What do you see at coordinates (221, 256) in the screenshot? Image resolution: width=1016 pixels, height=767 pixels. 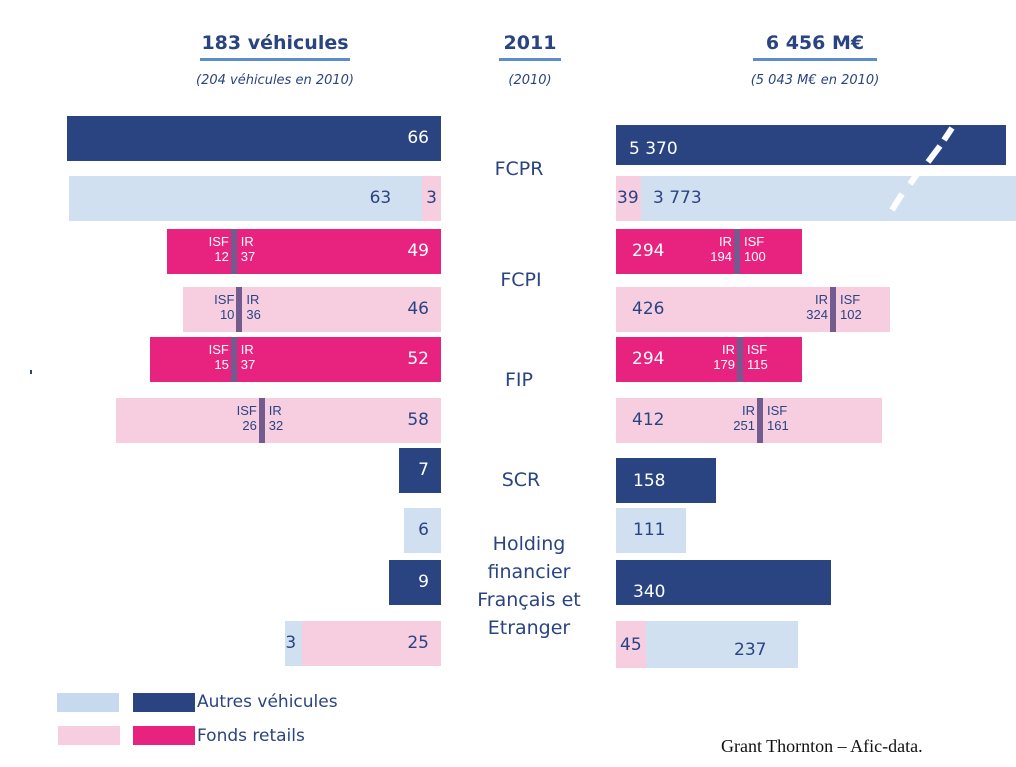 I see `isf-value: 12` at bounding box center [221, 256].